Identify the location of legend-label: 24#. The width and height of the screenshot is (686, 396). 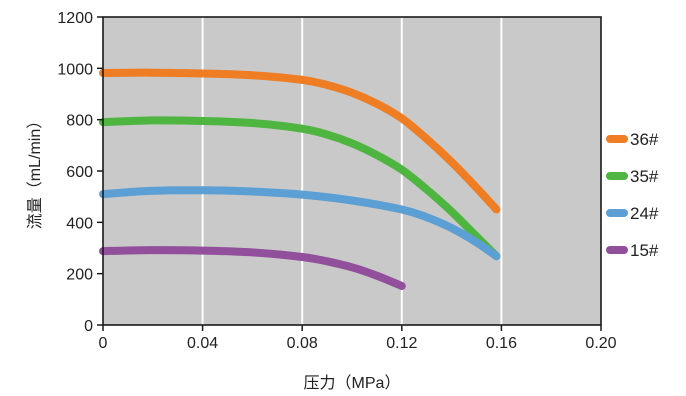
(644, 213).